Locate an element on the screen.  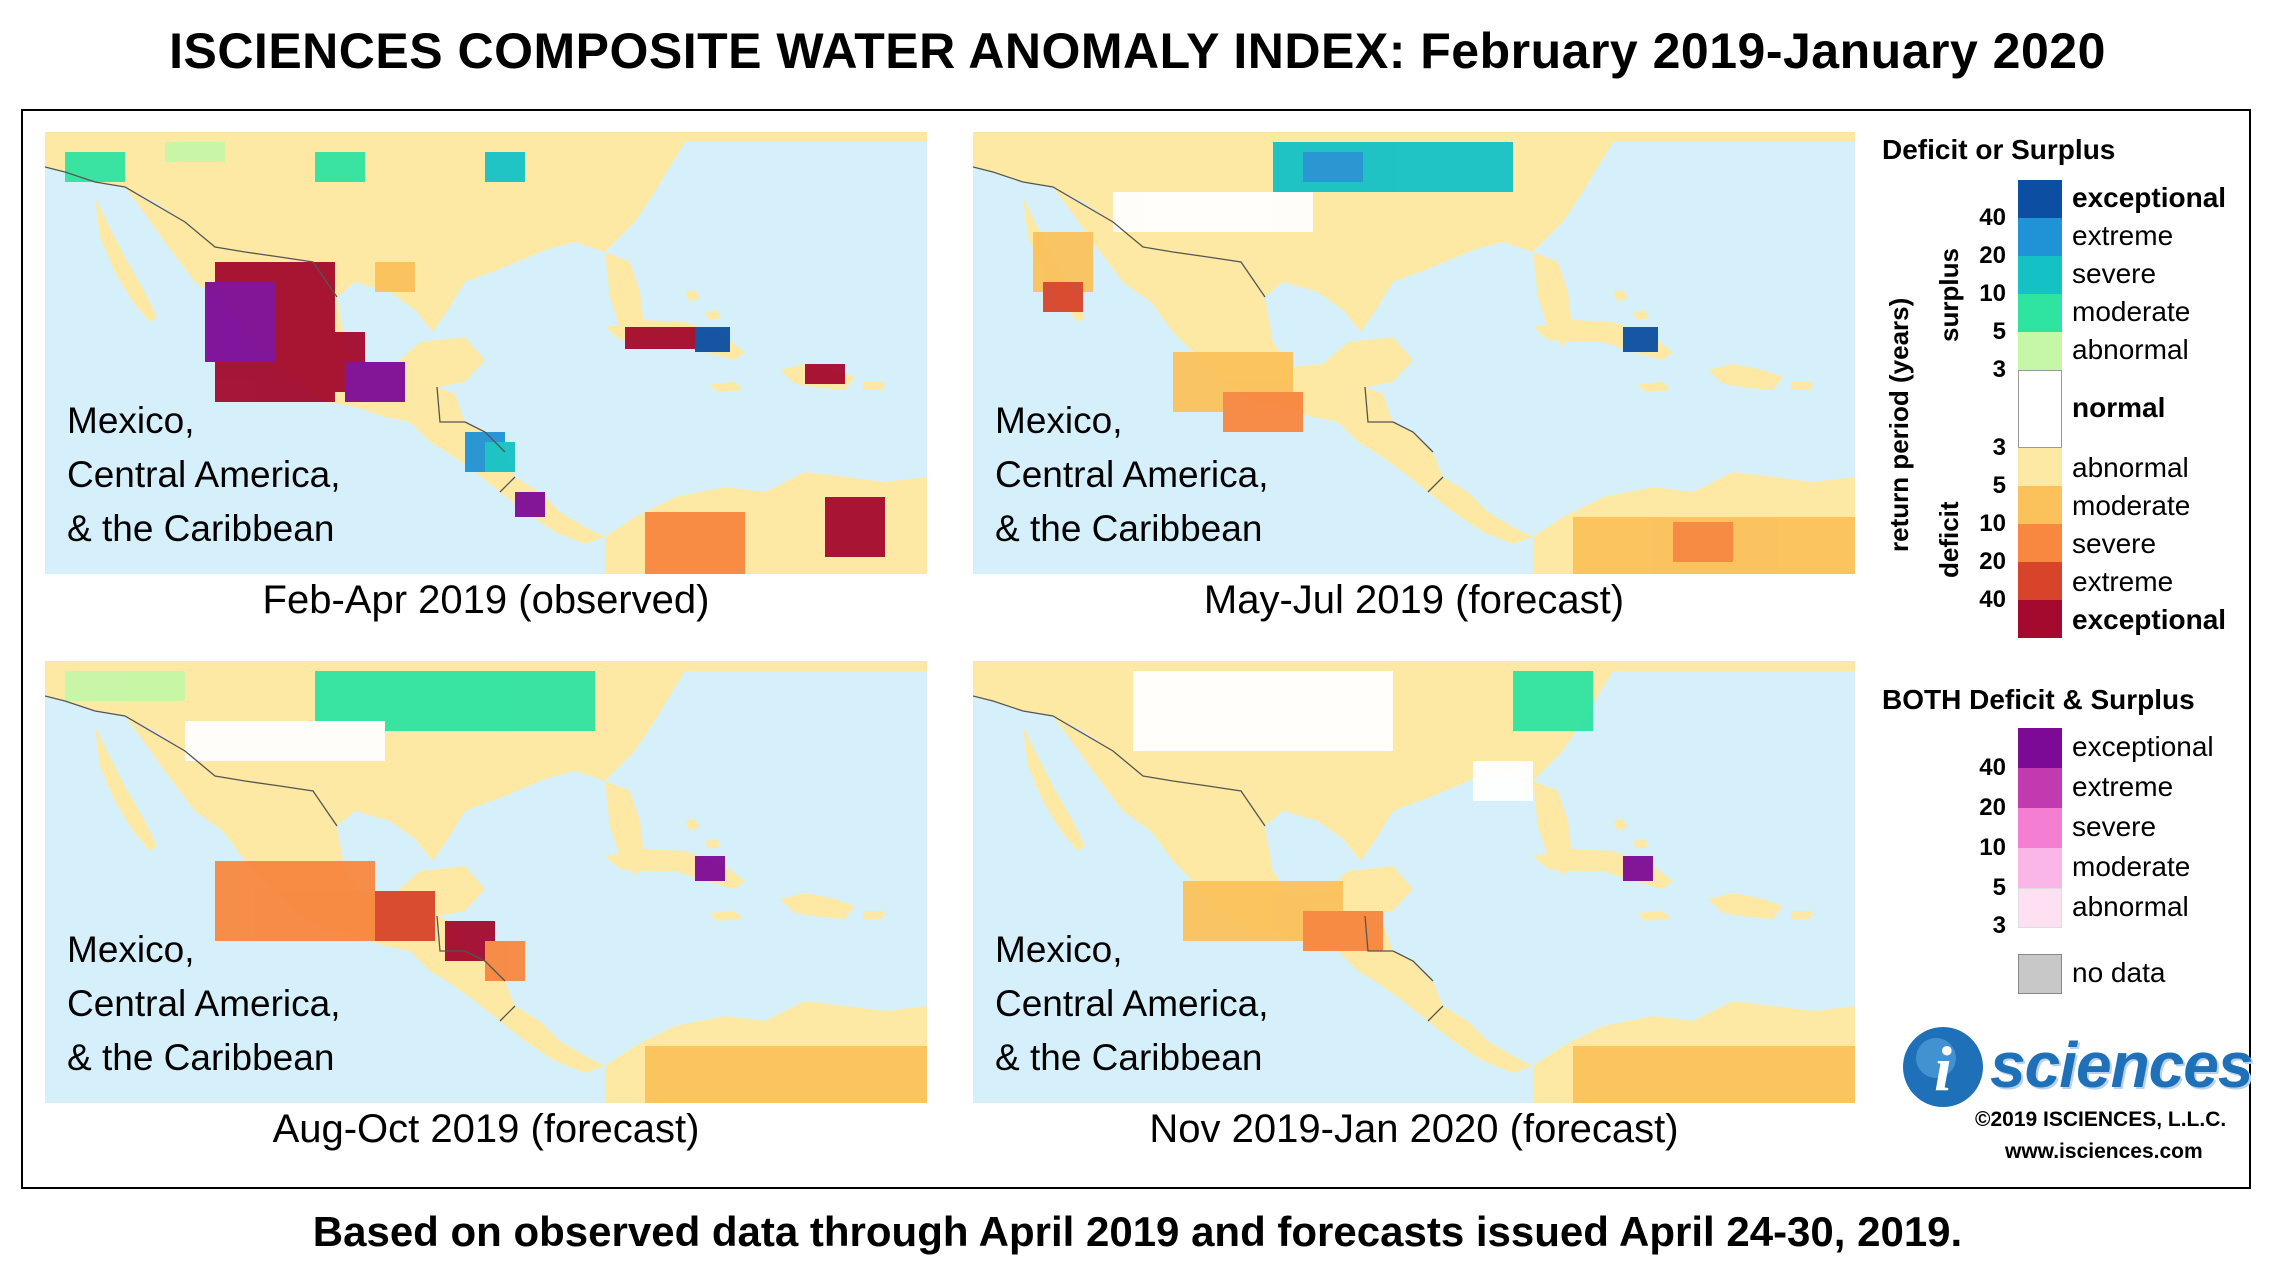
map-may-jul-2019 is located at coordinates (1414, 353).